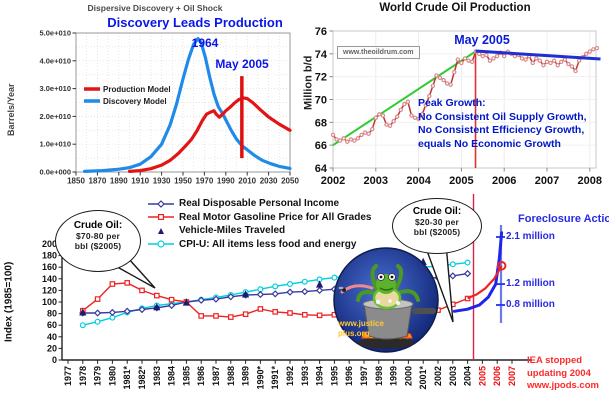 The image size is (609, 405). I want to click on tick-label: 74, so click(321, 55).